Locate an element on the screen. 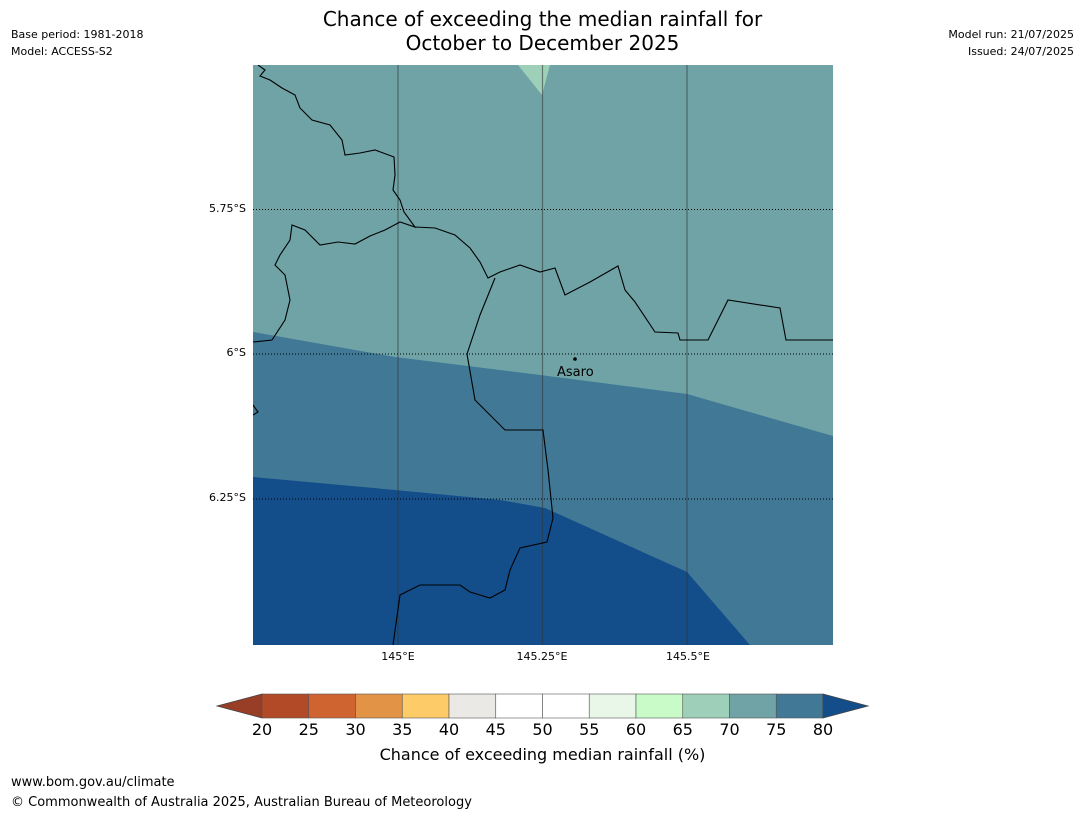 The height and width of the screenshot is (816, 1085). meta-right: Model run: 21/07/2025 Issued: 24/07/2025 is located at coordinates (1011, 43).